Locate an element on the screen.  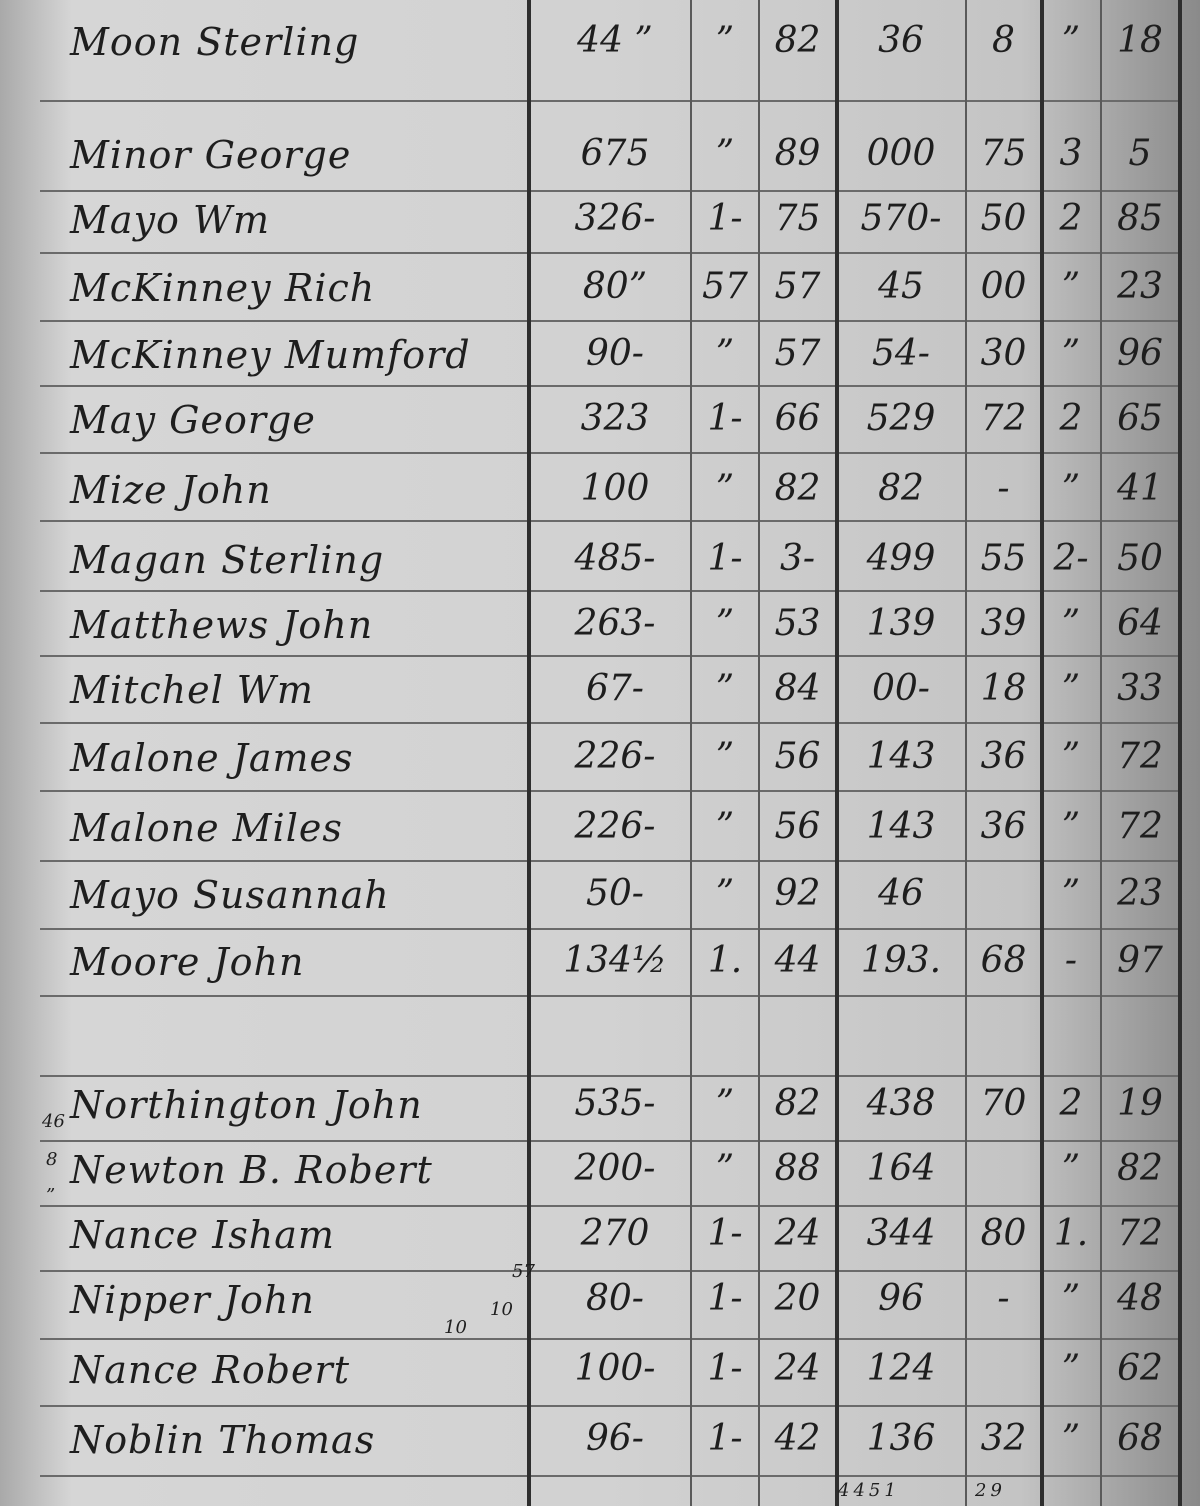
column-total: 29 is located at coordinates (990, 1490).